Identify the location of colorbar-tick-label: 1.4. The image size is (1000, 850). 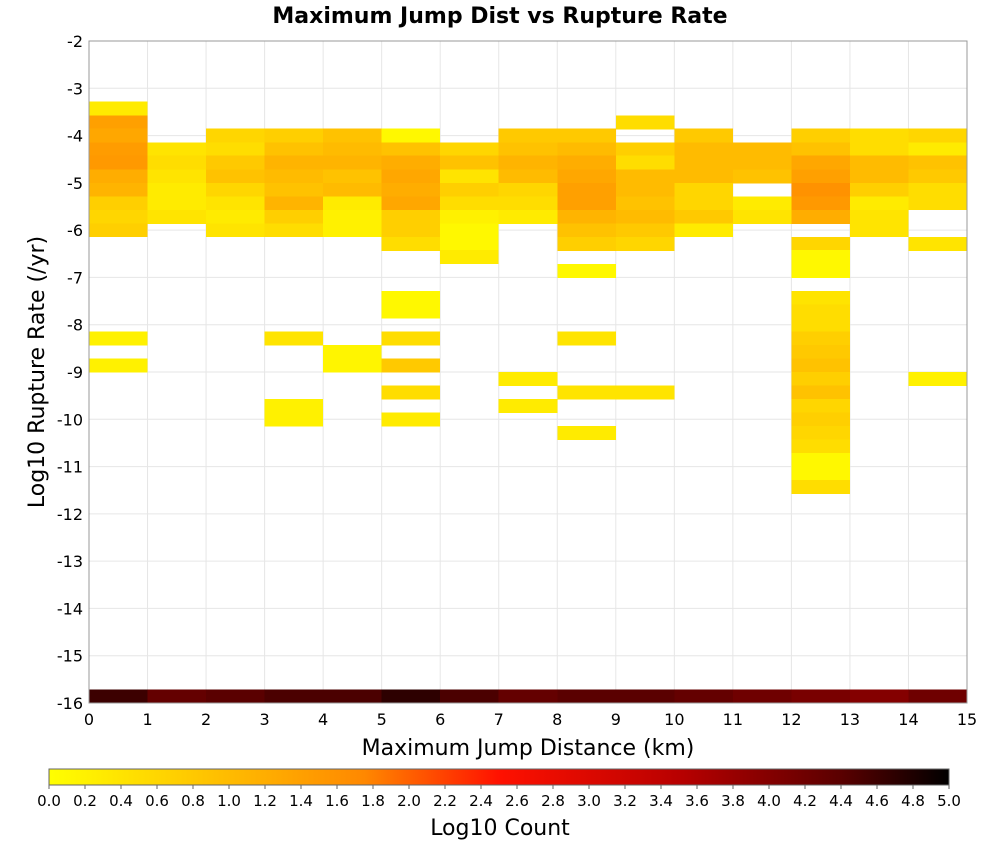
(301, 801).